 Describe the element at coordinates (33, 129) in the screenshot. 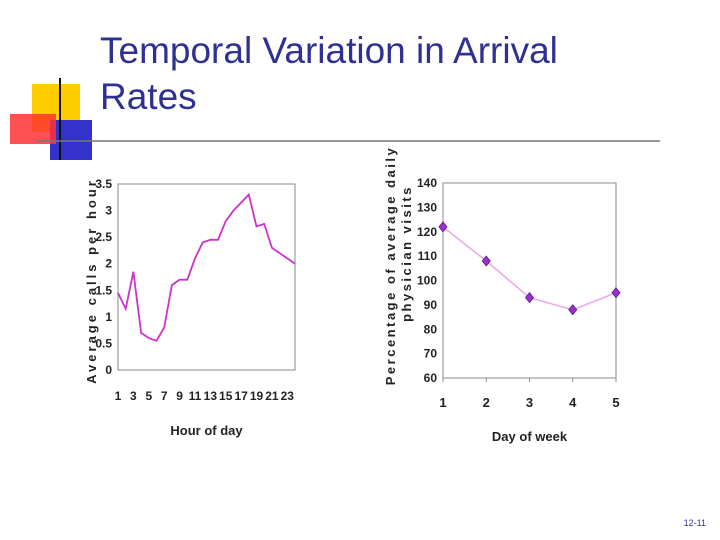

I see `deco-red-square` at that location.